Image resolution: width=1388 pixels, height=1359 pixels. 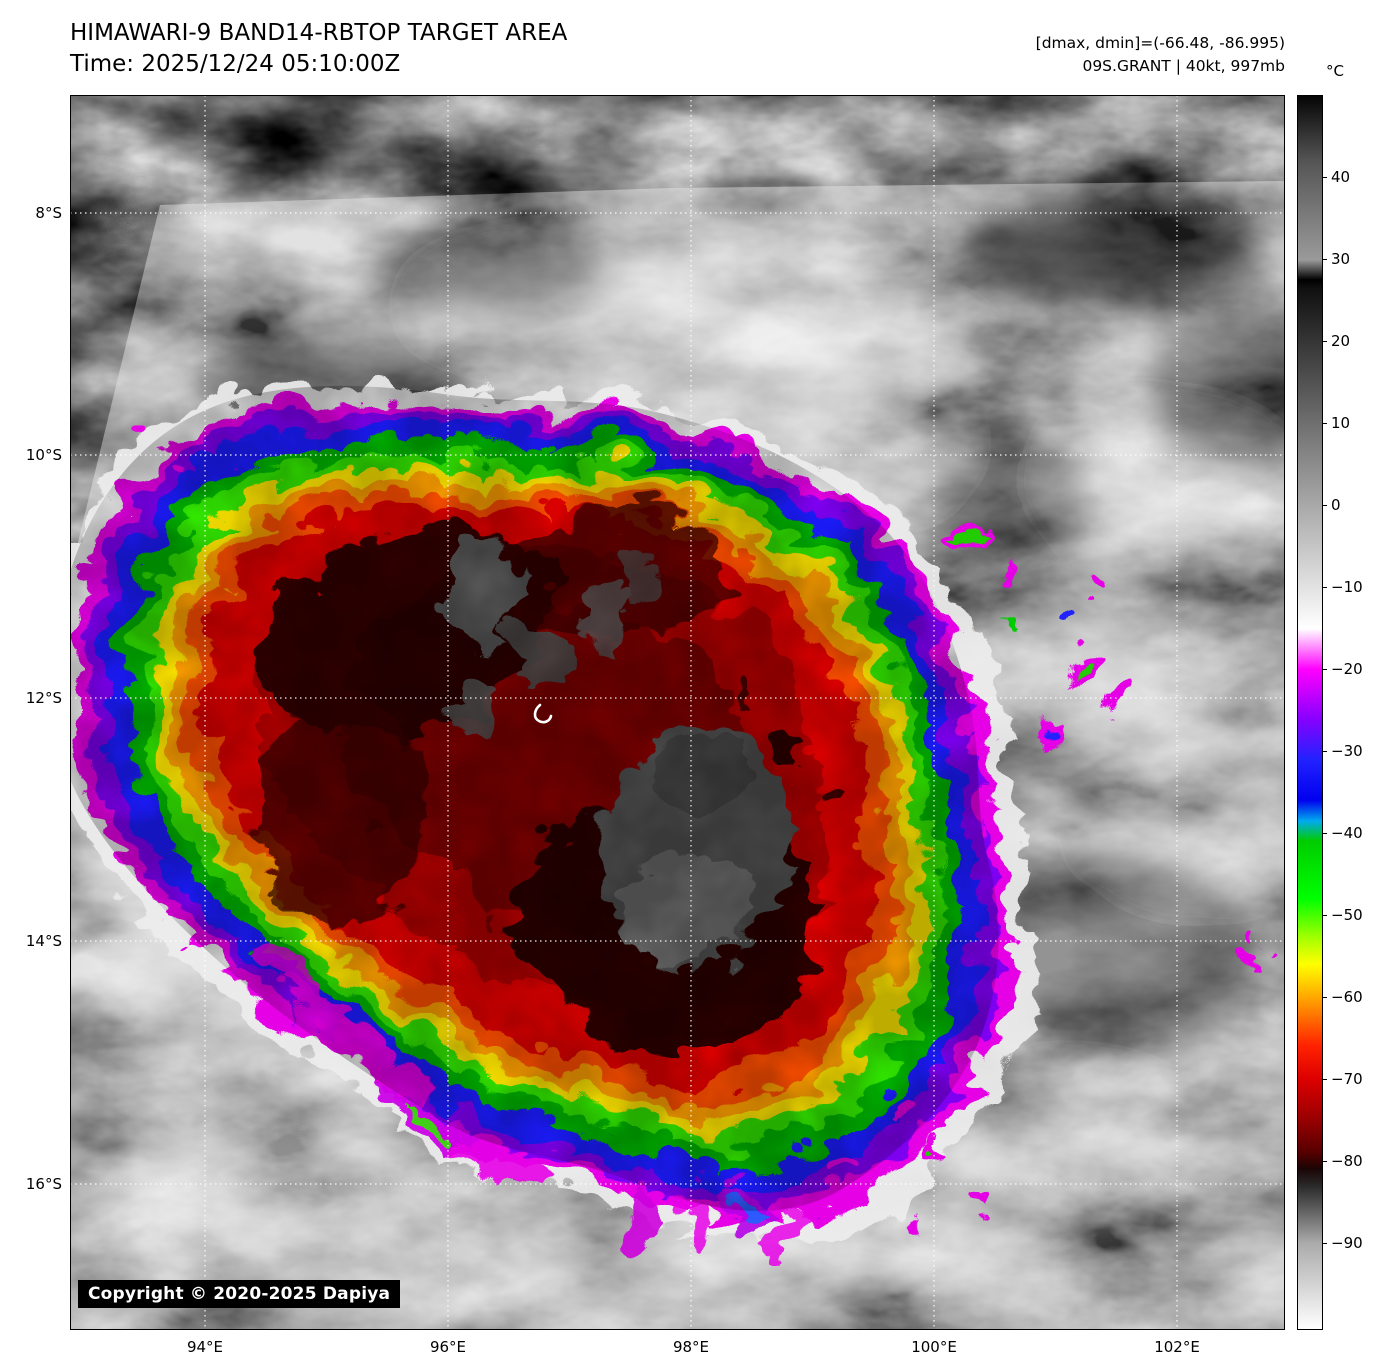 I want to click on lat-label: 14°S, so click(x=43, y=941).